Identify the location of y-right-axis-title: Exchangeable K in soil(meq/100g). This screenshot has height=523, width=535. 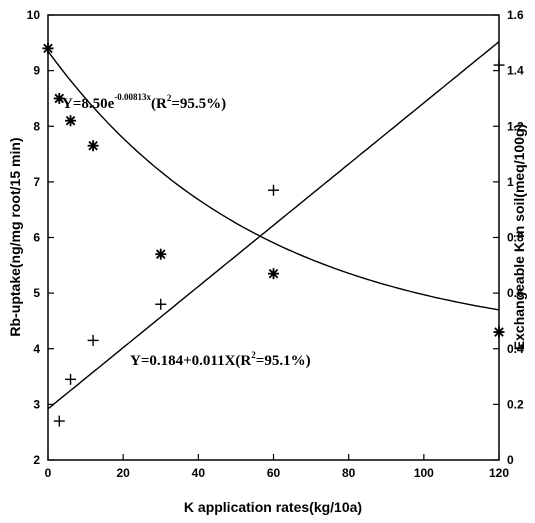
(519, 237).